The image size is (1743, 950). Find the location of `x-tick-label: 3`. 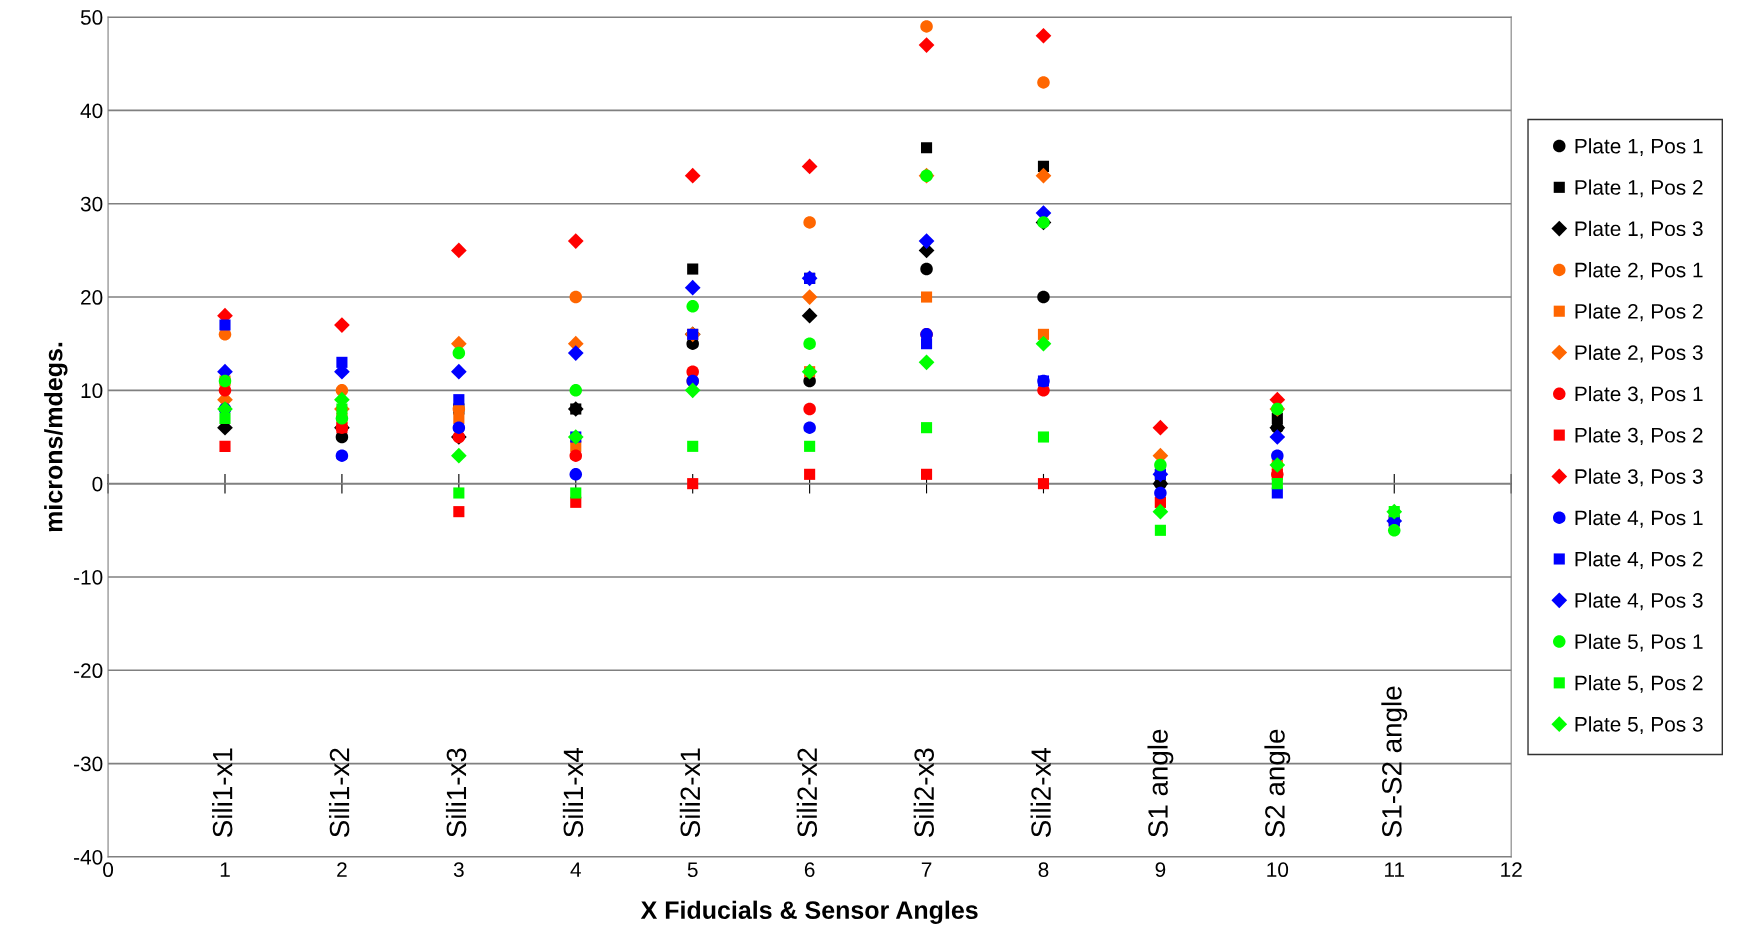

x-tick-label: 3 is located at coordinates (458, 870).